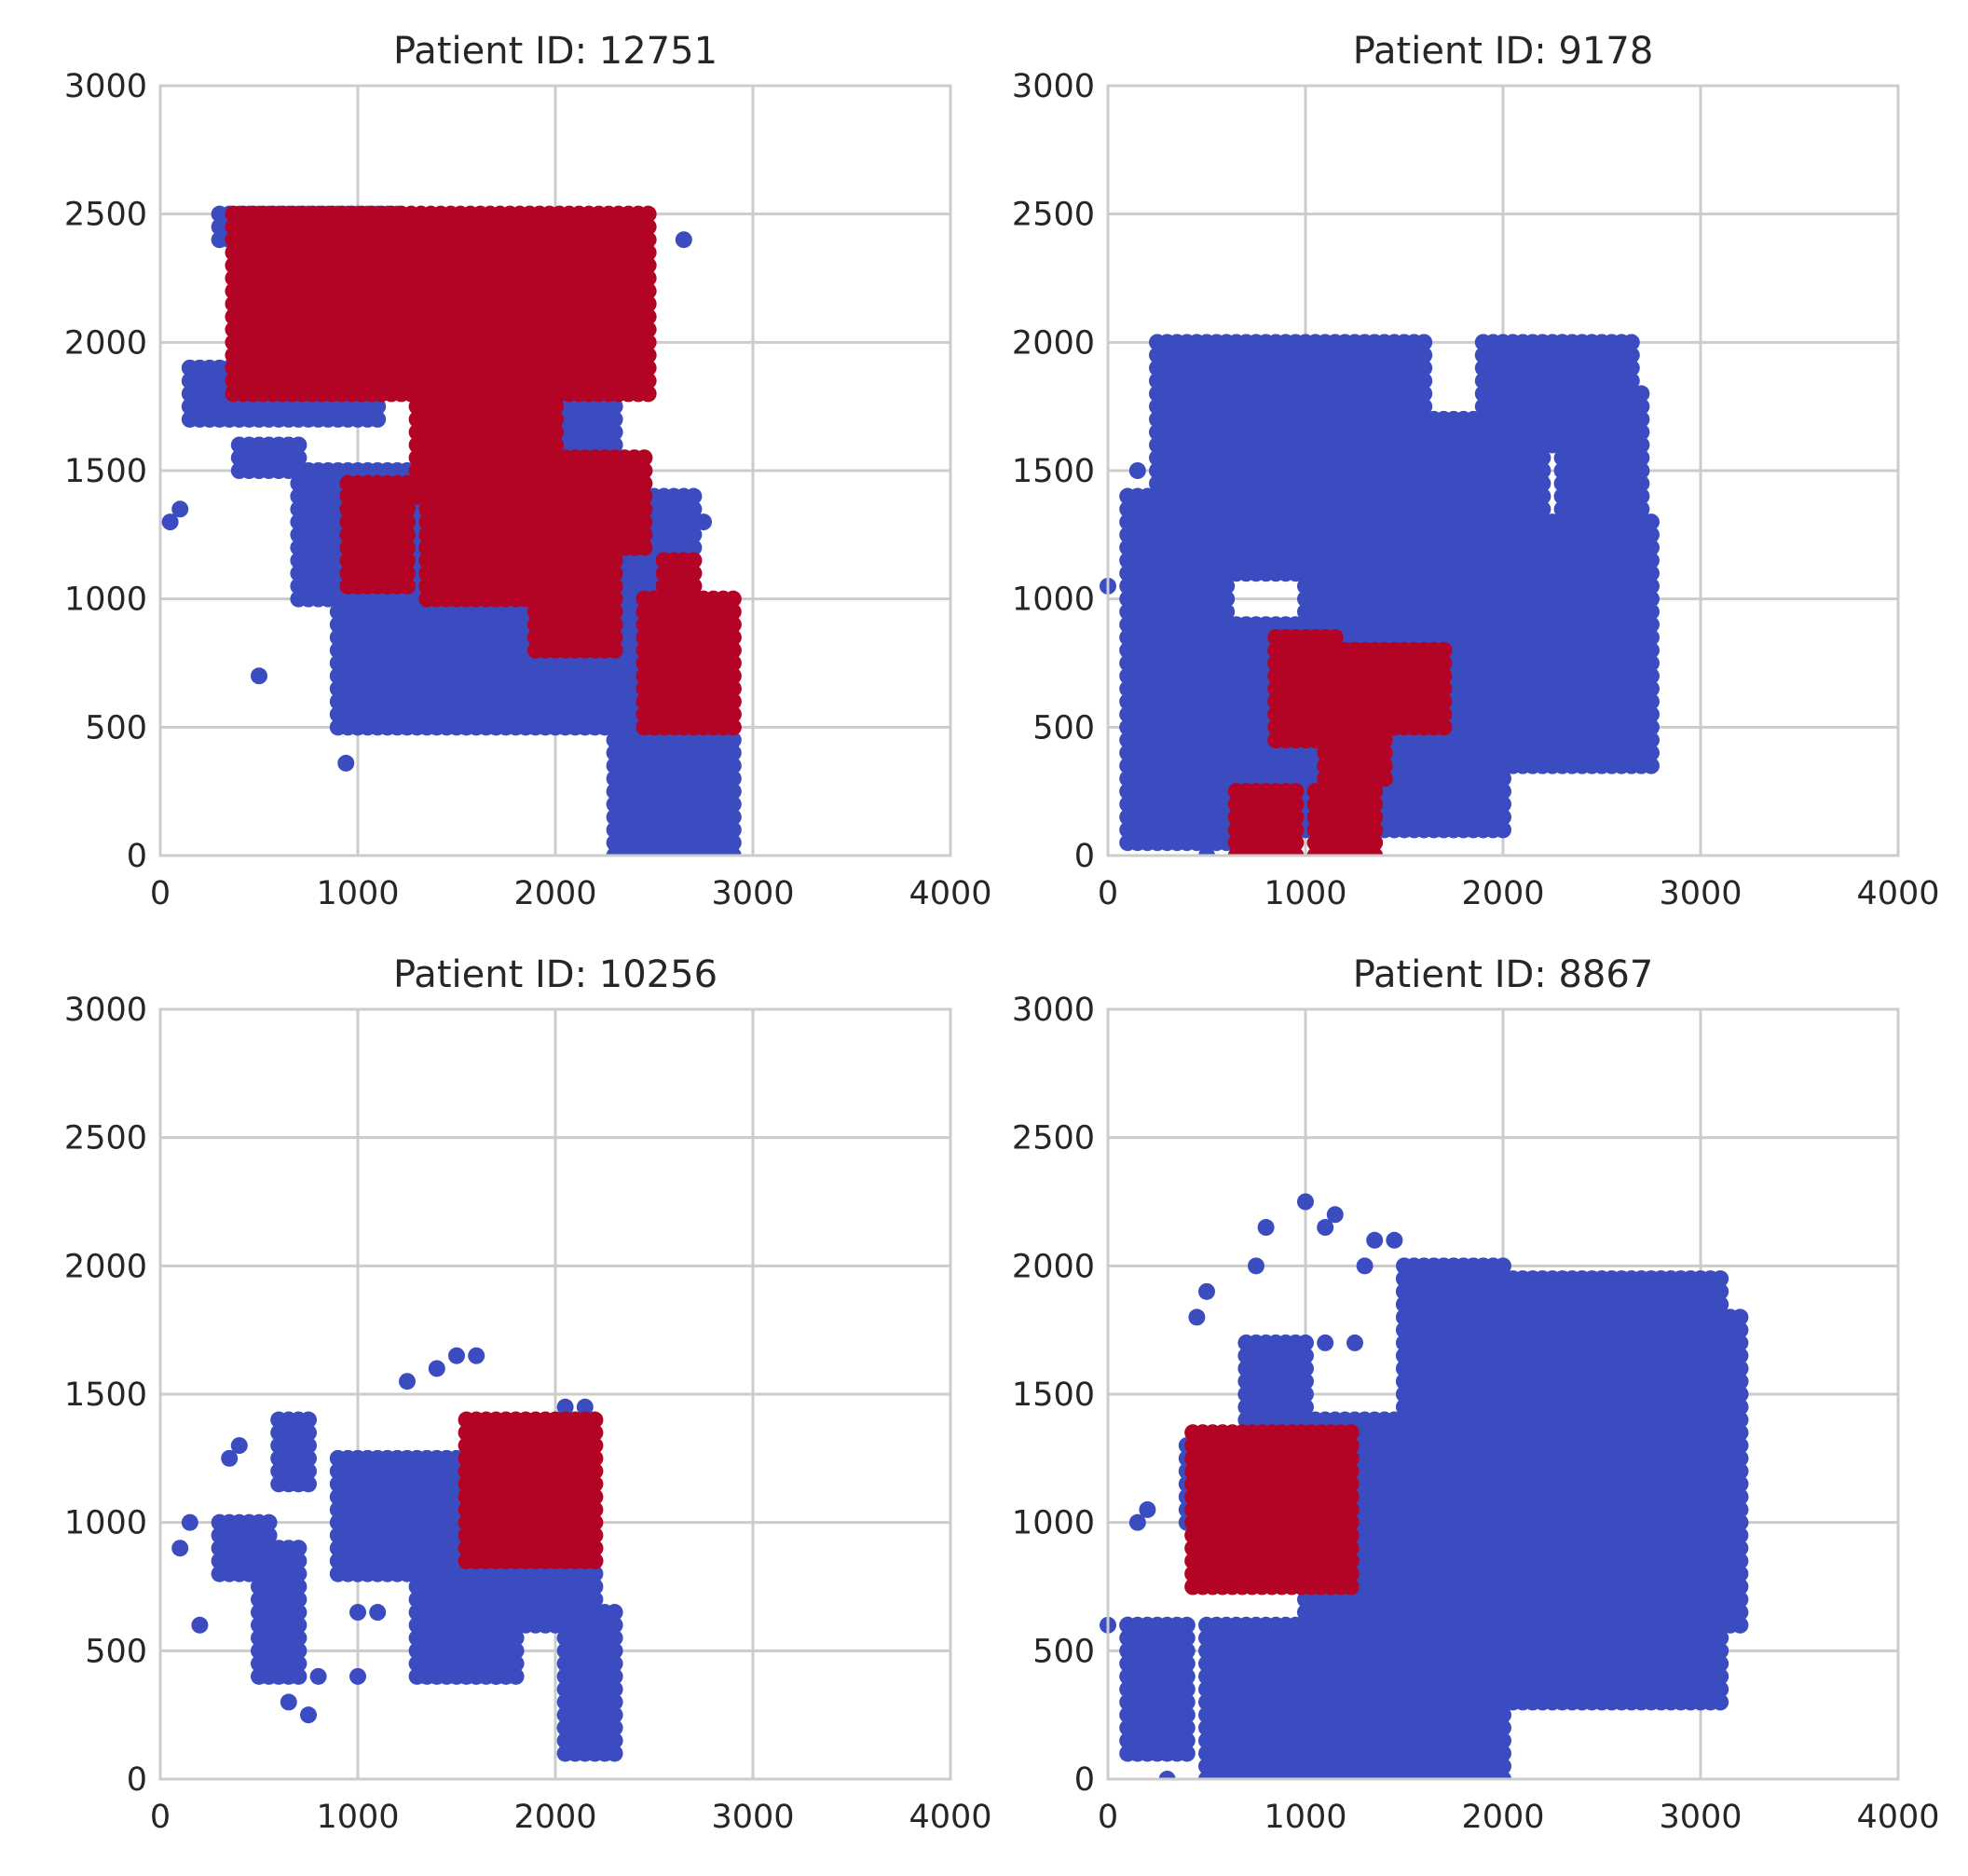  Describe the element at coordinates (357, 894) in the screenshot. I see `x-tick-label: 1000` at that location.